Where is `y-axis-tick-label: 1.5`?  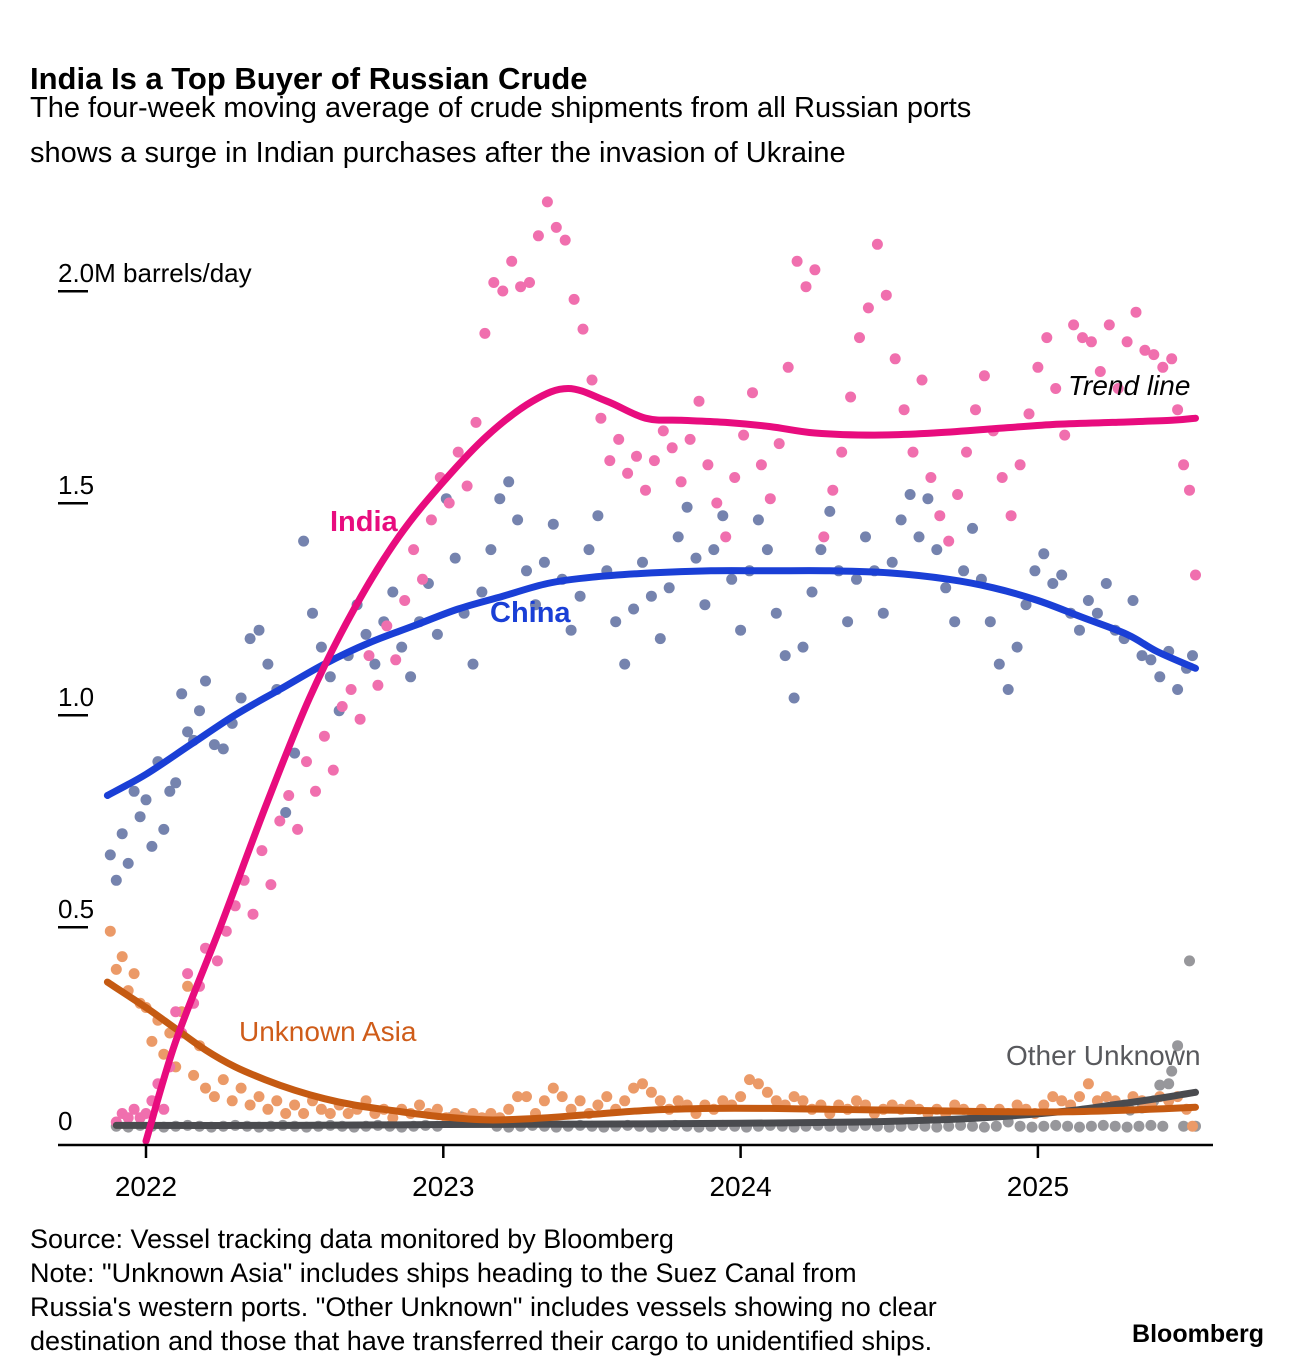
y-axis-tick-label: 1.5 is located at coordinates (76, 485).